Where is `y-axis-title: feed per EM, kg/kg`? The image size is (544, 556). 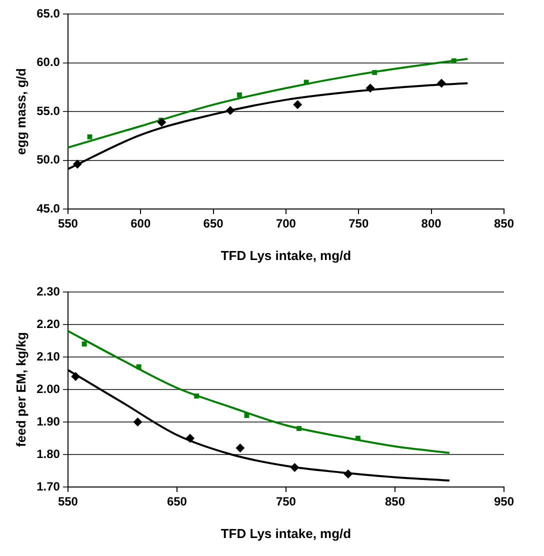
y-axis-title: feed per EM, kg/kg is located at coordinates (20, 389).